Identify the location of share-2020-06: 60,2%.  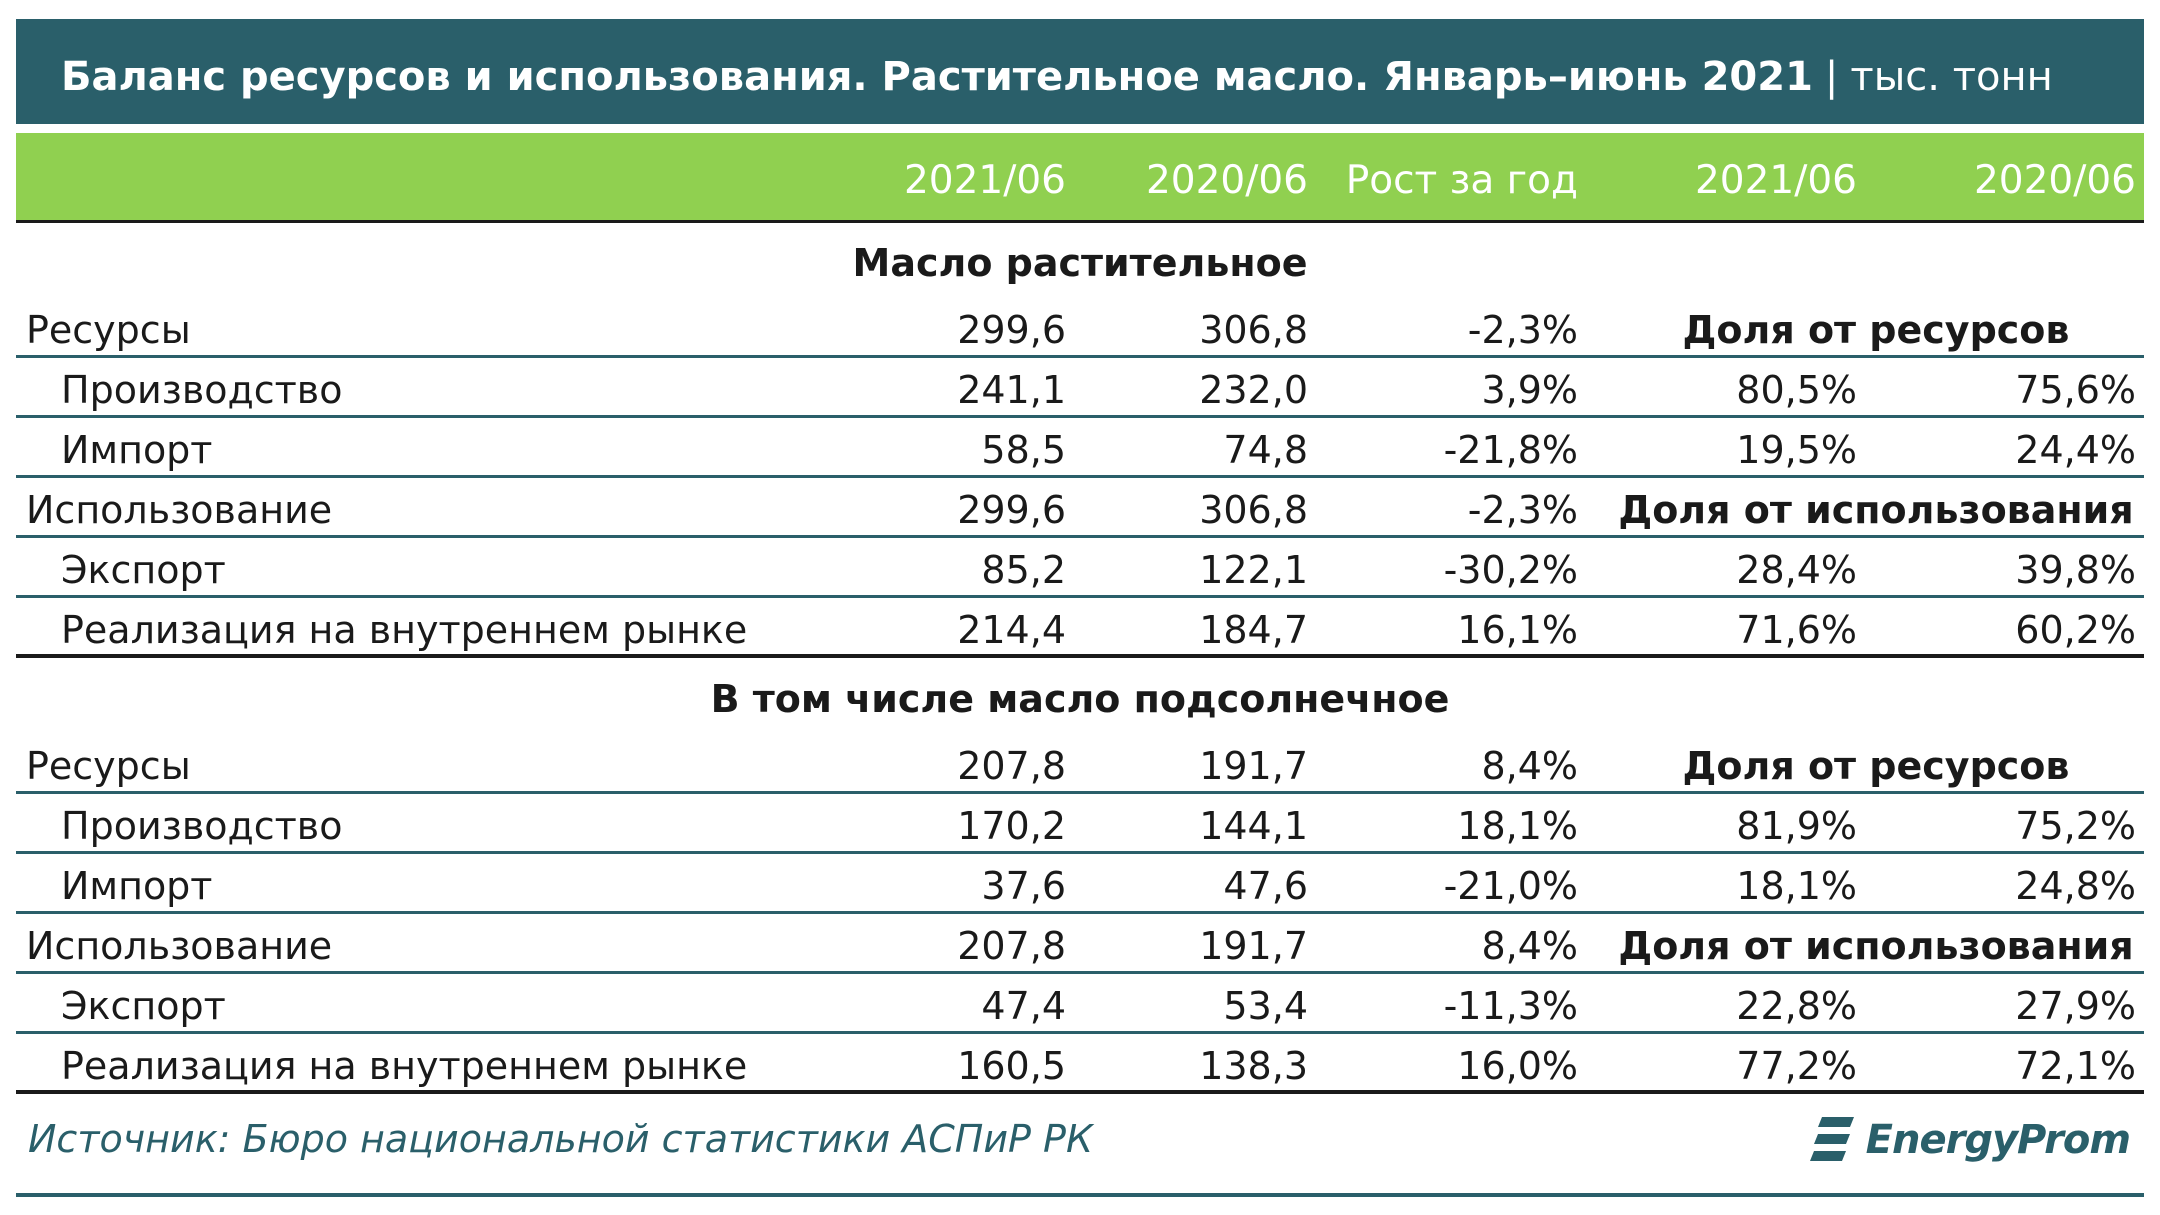
(2075, 630).